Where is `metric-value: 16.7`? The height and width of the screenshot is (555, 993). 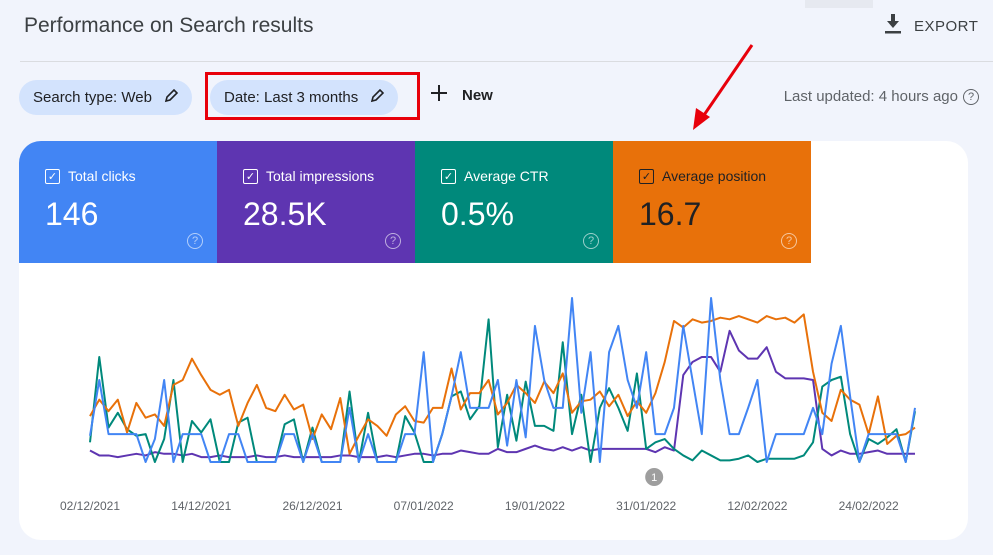
metric-value: 16.7 is located at coordinates (670, 214).